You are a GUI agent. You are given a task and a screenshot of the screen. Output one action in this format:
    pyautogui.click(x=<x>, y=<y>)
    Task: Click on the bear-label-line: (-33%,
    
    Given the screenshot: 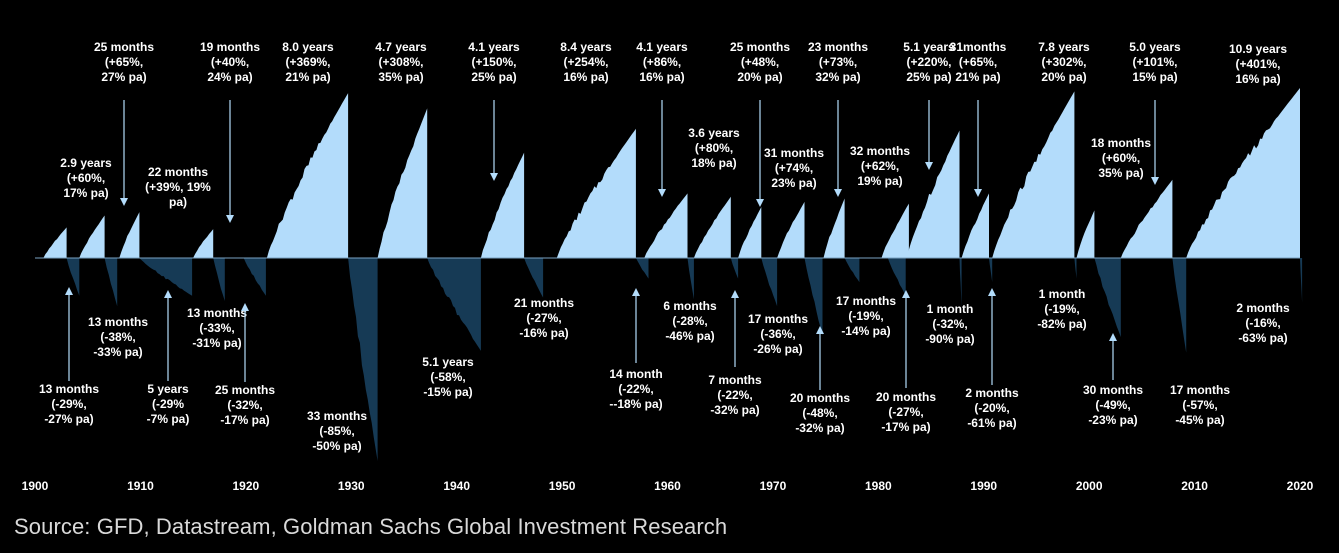 What is the action you would take?
    pyautogui.click(x=216, y=328)
    